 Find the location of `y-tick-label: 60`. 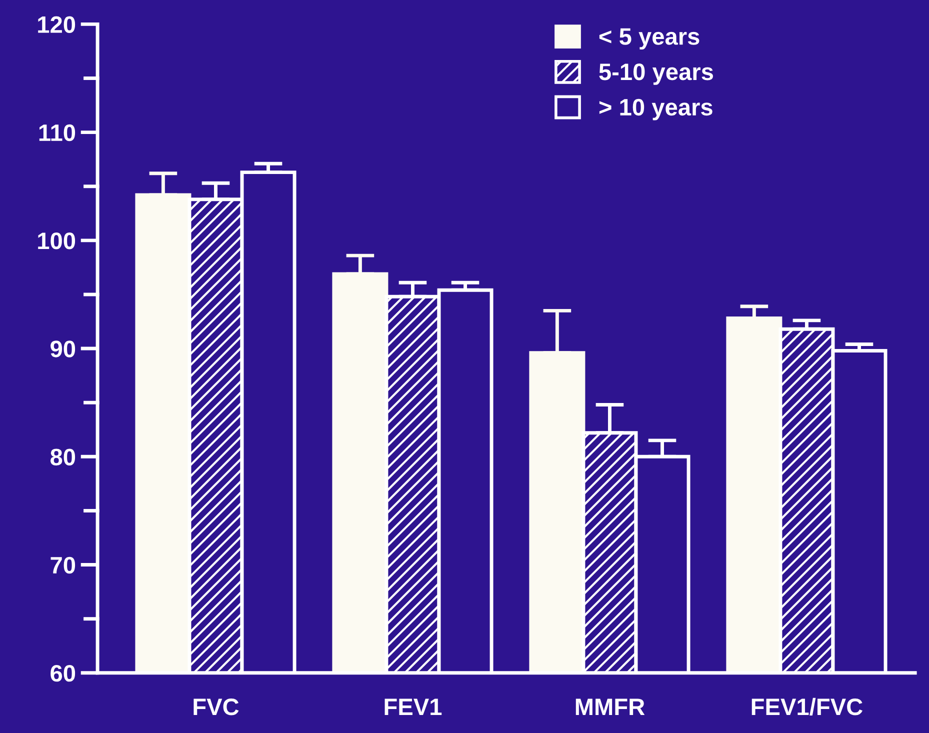

y-tick-label: 60 is located at coordinates (63, 673).